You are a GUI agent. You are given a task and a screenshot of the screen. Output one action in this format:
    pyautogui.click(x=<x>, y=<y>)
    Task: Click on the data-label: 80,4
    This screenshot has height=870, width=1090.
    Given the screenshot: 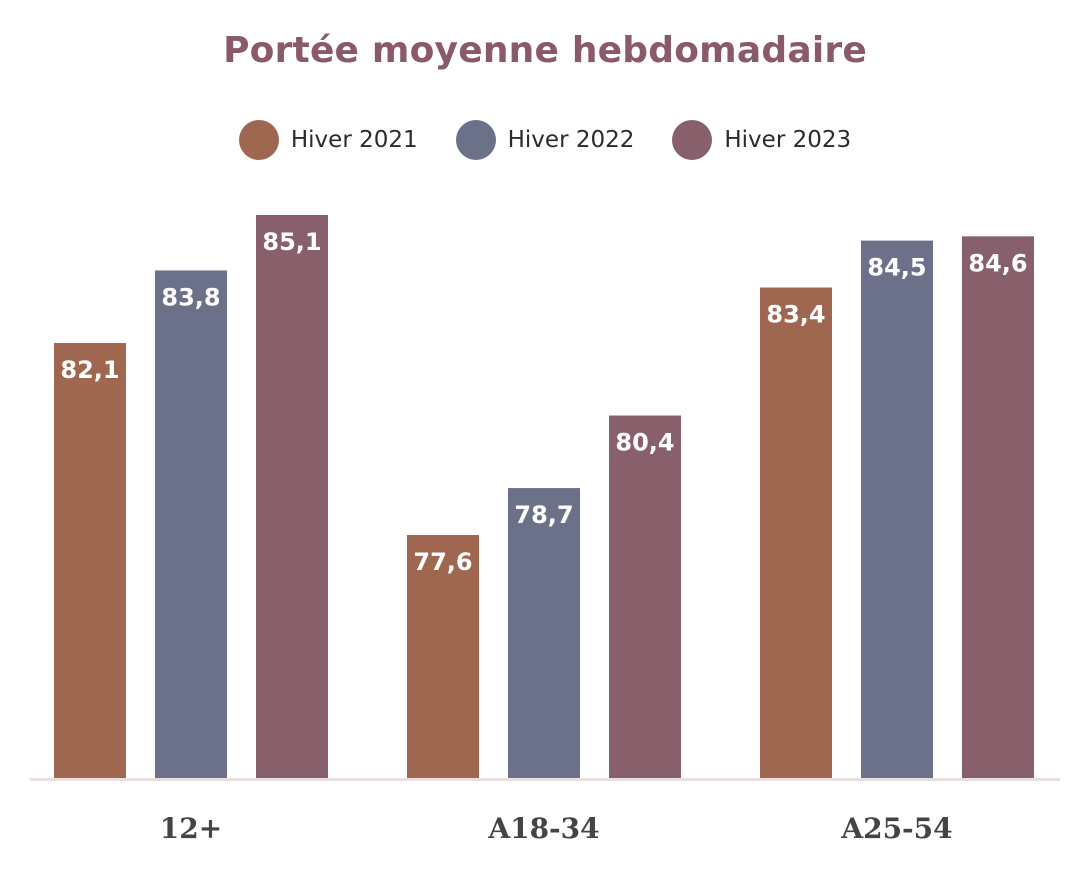 What is the action you would take?
    pyautogui.click(x=644, y=443)
    